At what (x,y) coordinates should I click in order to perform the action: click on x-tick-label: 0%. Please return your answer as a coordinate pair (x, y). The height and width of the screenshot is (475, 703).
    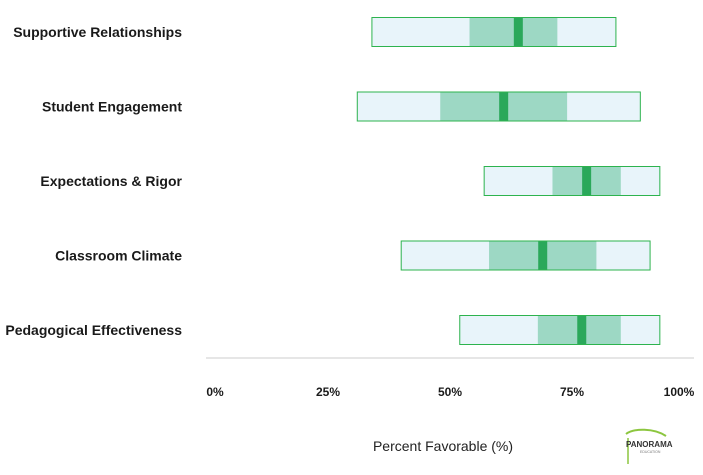
    Looking at the image, I should click on (215, 392).